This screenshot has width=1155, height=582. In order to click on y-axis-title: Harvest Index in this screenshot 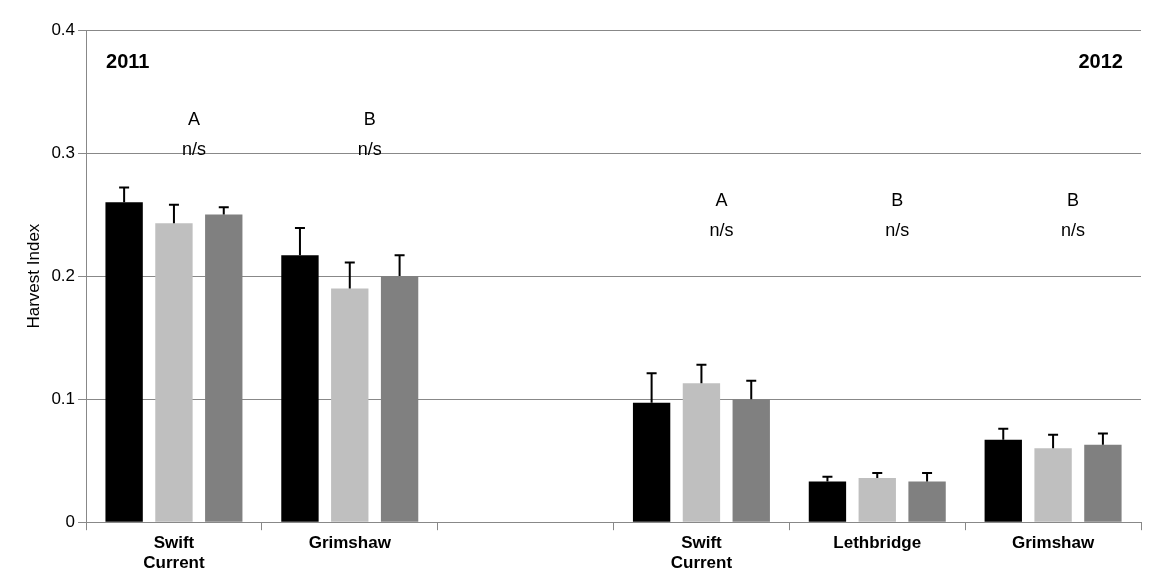, I will do `click(33, 276)`.